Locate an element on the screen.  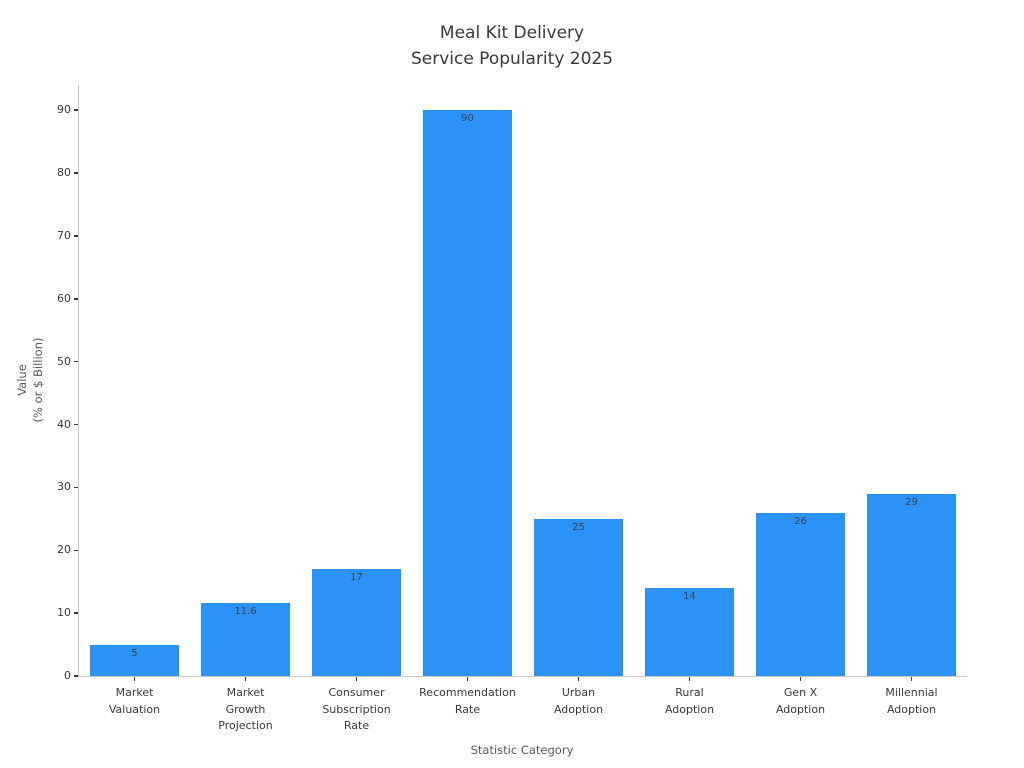
bar-value-label: 90 is located at coordinates (467, 119).